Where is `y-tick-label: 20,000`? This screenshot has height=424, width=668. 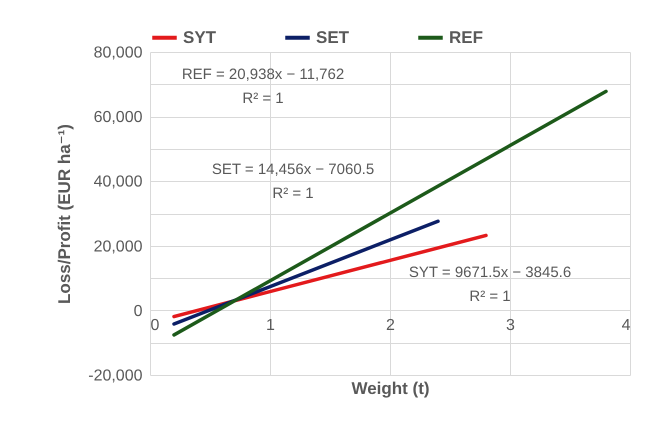
y-tick-label: 20,000 is located at coordinates (118, 247).